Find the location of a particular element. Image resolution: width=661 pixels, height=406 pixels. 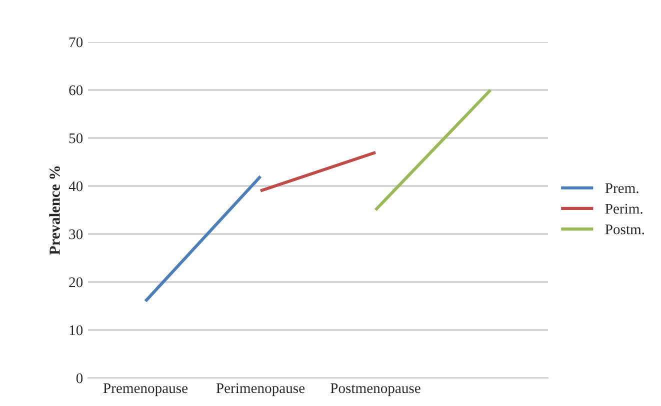

legend-label: Prem. is located at coordinates (621, 188).